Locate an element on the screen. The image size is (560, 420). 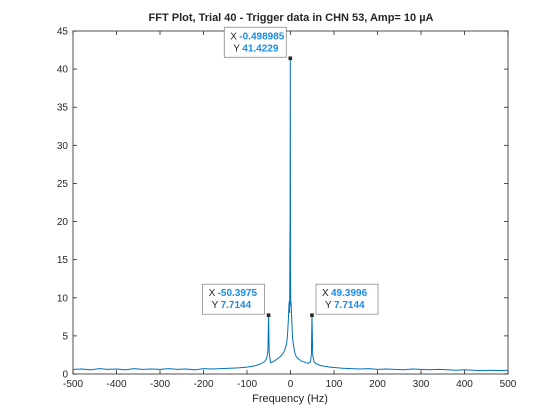
x-tick-label: -100 is located at coordinates (247, 384).